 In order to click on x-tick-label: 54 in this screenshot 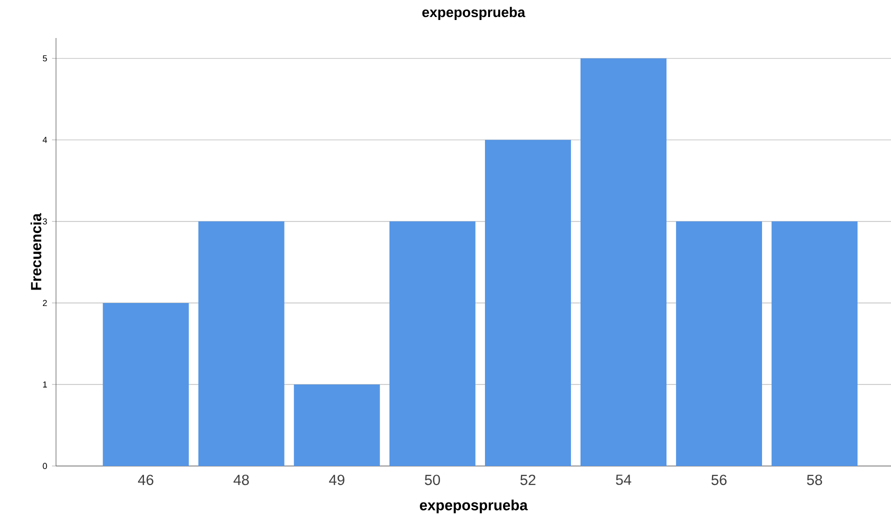, I will do `click(624, 479)`.